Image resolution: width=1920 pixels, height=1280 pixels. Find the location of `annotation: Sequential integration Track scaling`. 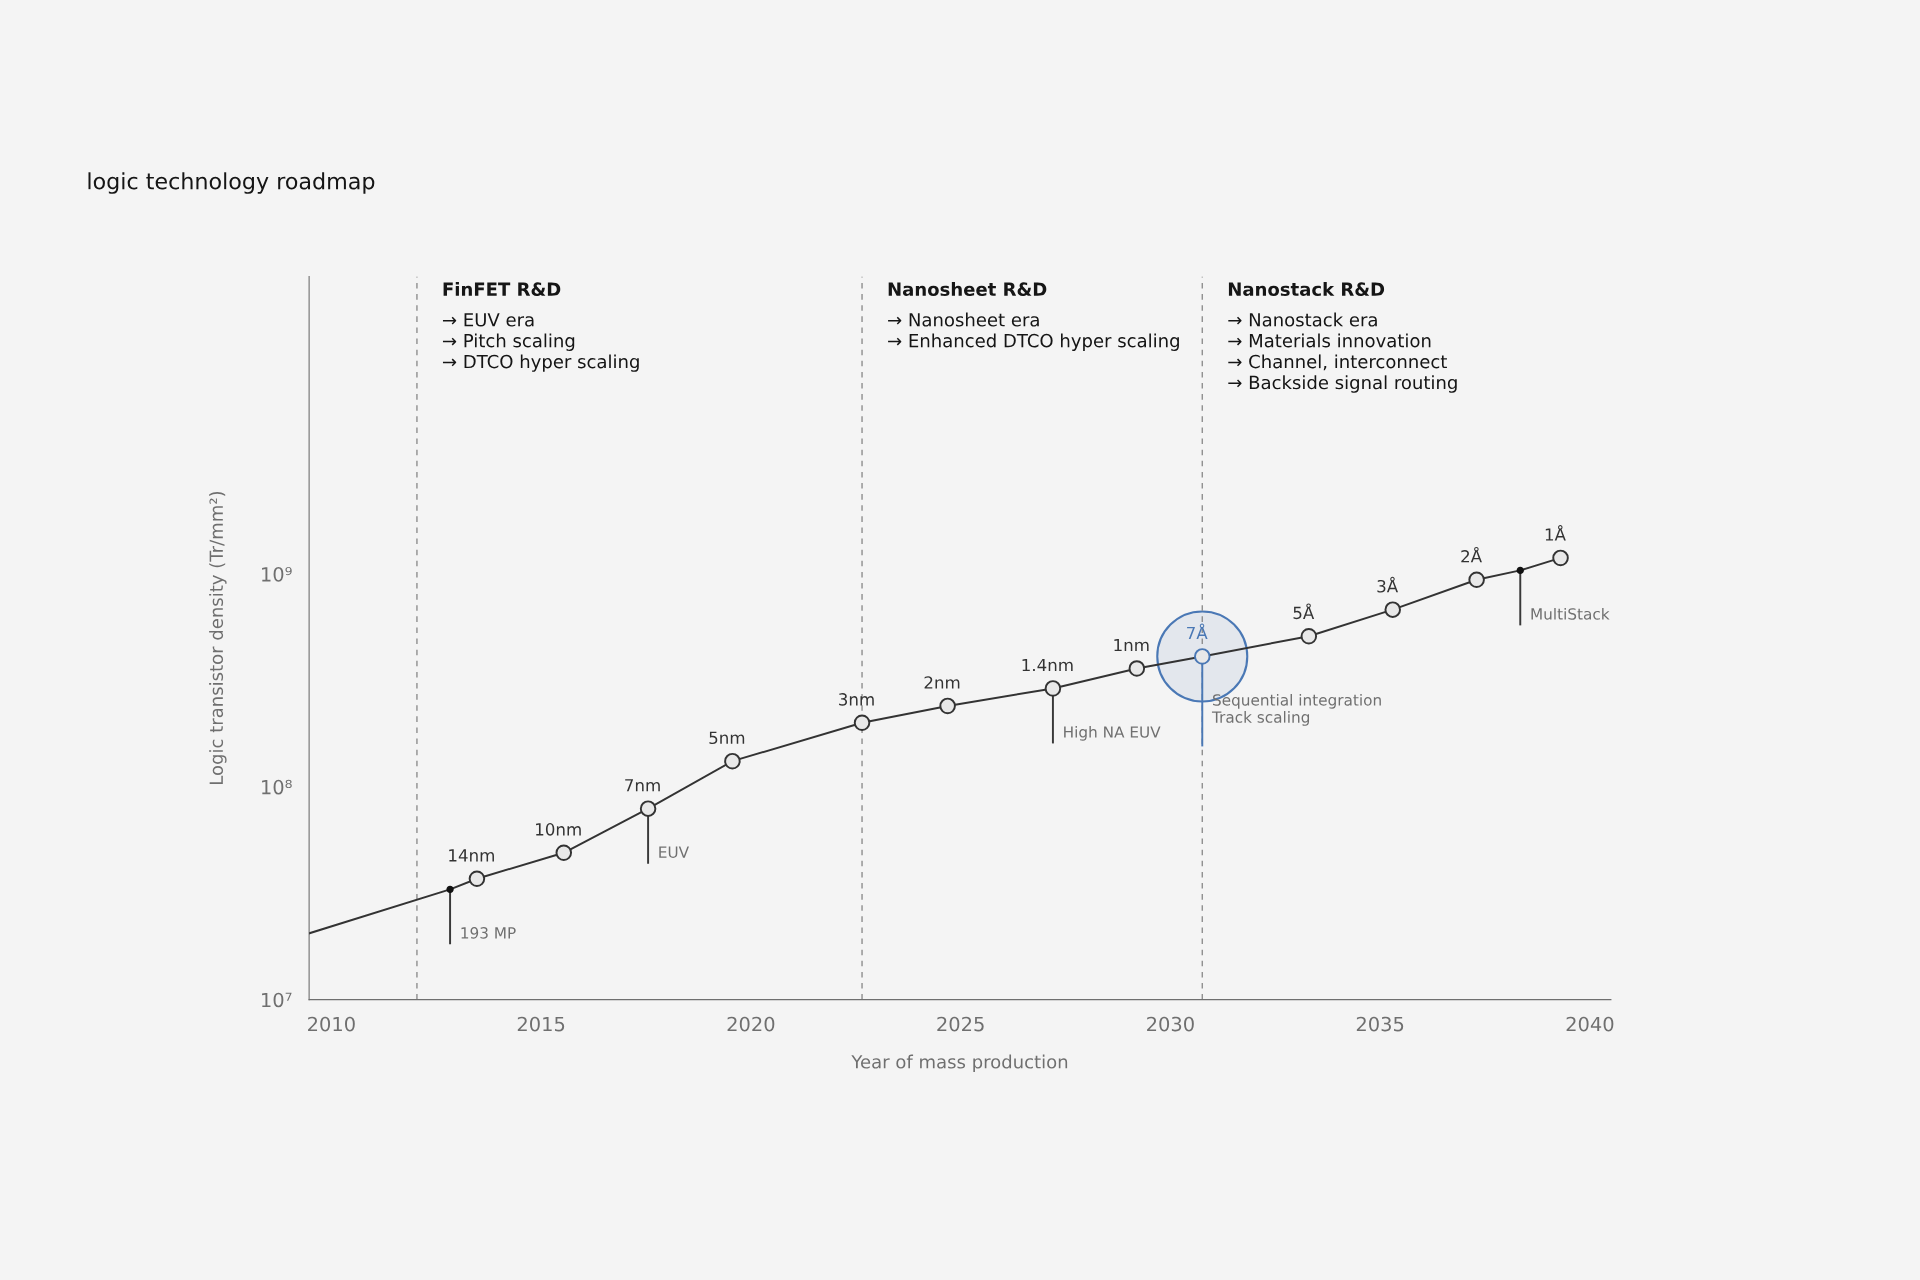

annotation: Sequential integration Track scaling is located at coordinates (1296, 709).